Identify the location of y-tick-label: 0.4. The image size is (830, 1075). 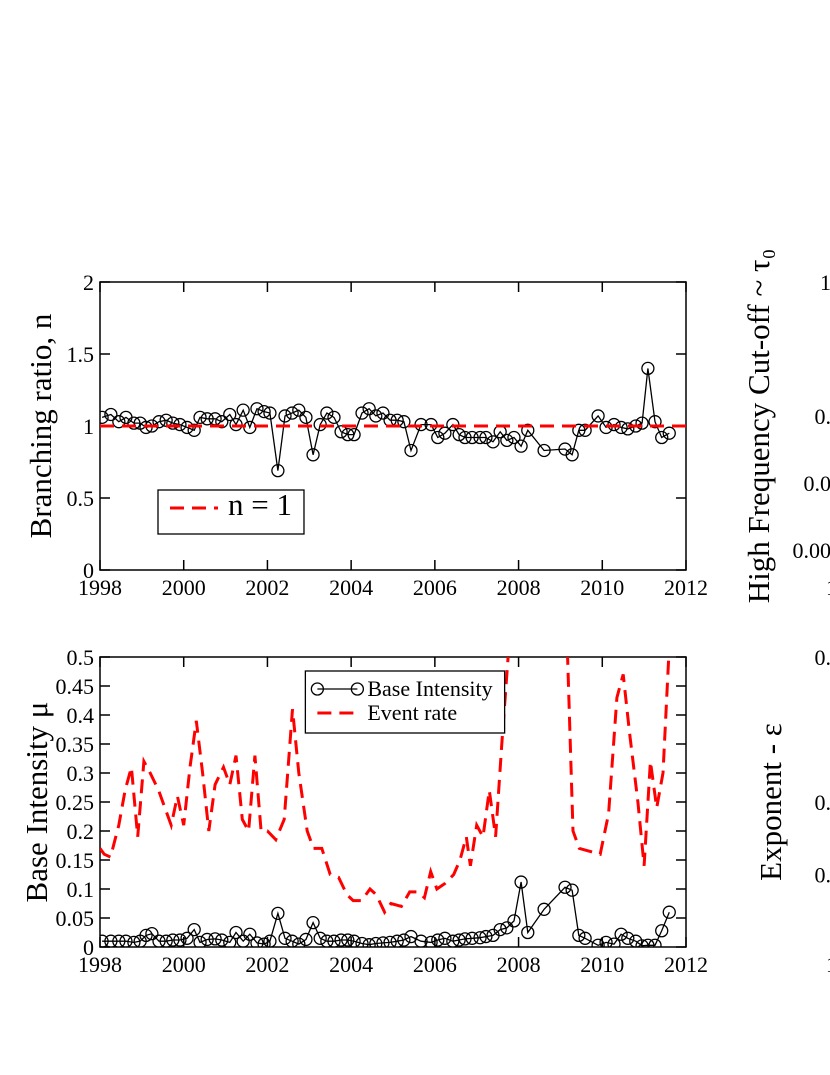
(81, 715).